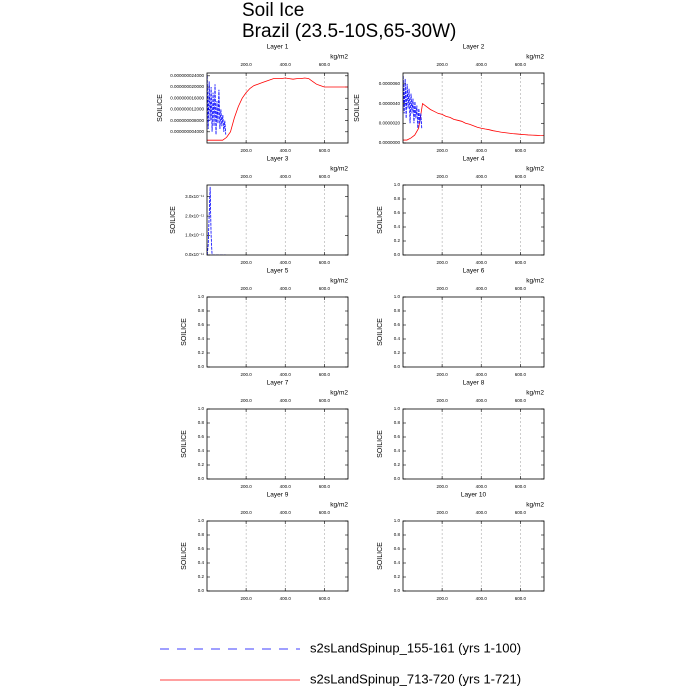 Image resolution: width=700 pixels, height=700 pixels. Describe the element at coordinates (278, 159) in the screenshot. I see `panel-title: Layer 3` at that location.